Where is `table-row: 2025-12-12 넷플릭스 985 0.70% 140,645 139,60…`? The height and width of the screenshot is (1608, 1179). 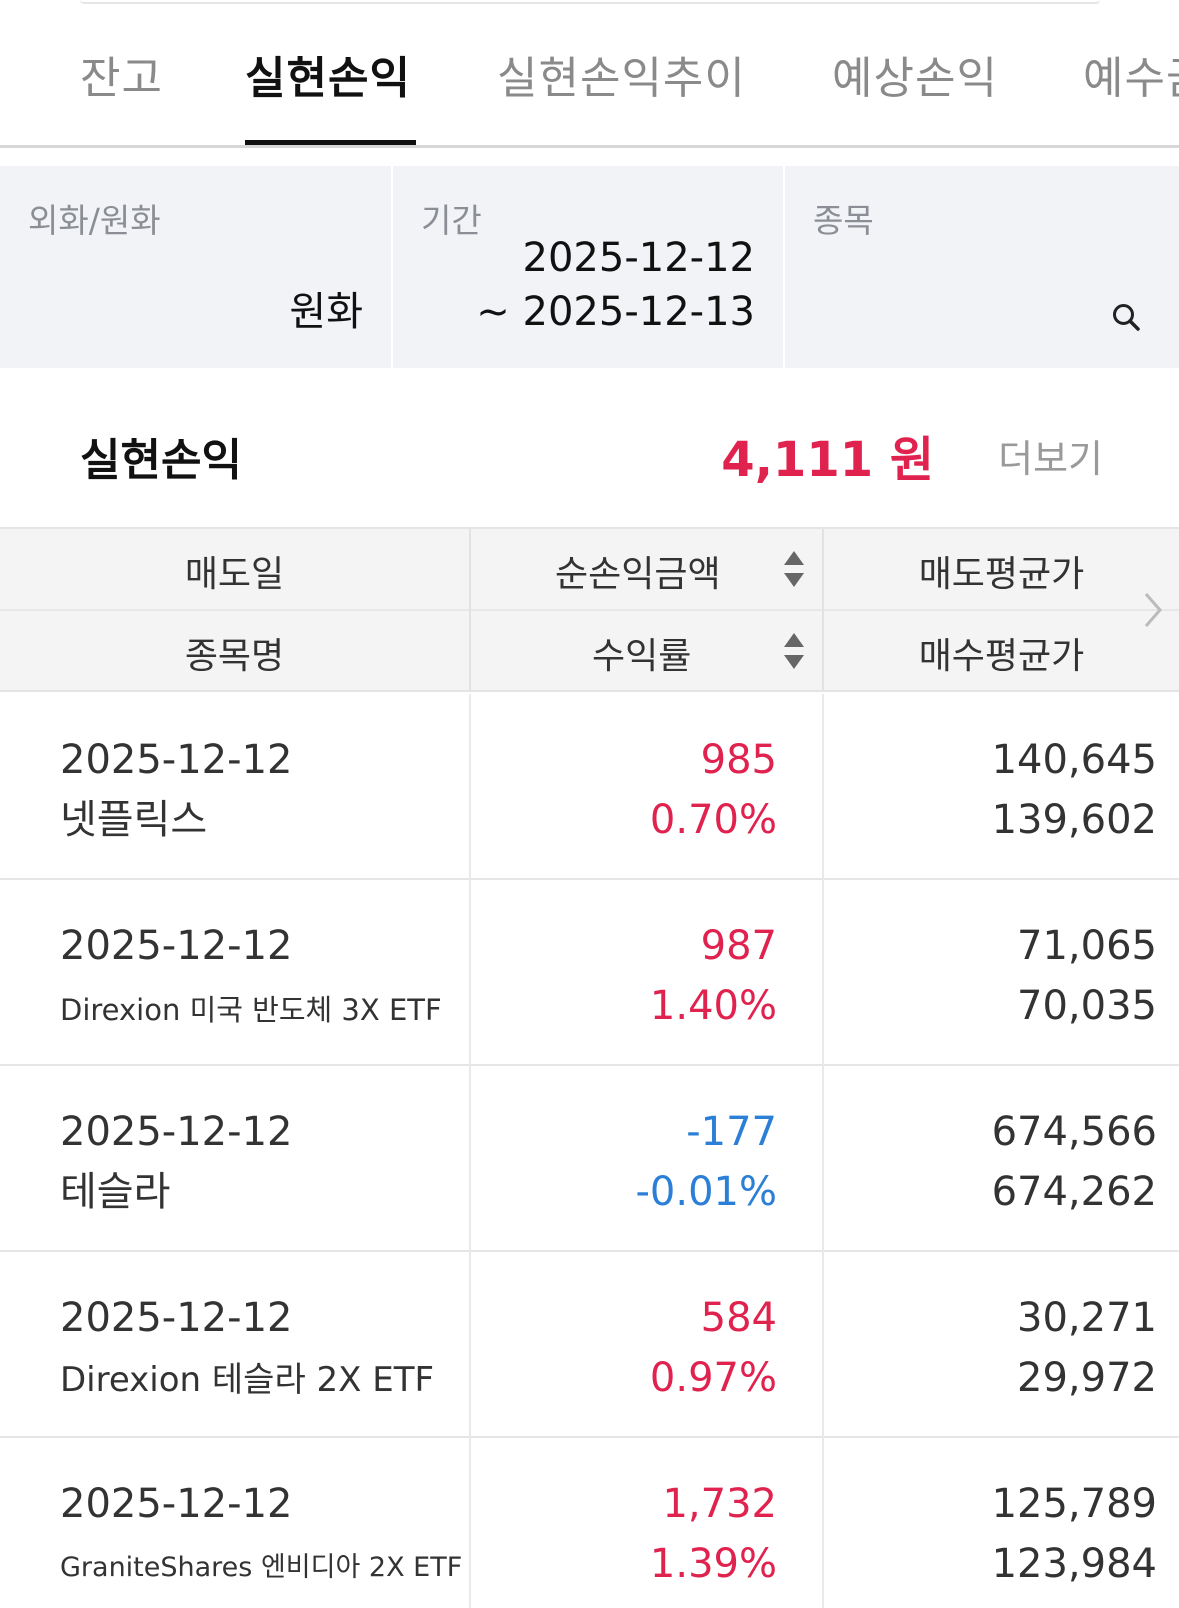
table-row: 2025-12-12 넷플릭스 985 0.70% 140,645 139,60… is located at coordinates (589, 787).